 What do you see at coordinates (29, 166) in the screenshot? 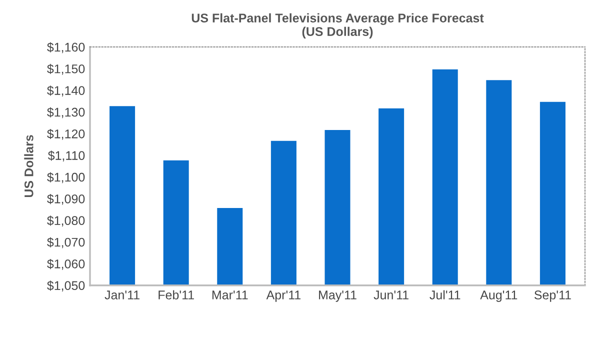
I see `y-axis-title: US Dollars` at bounding box center [29, 166].